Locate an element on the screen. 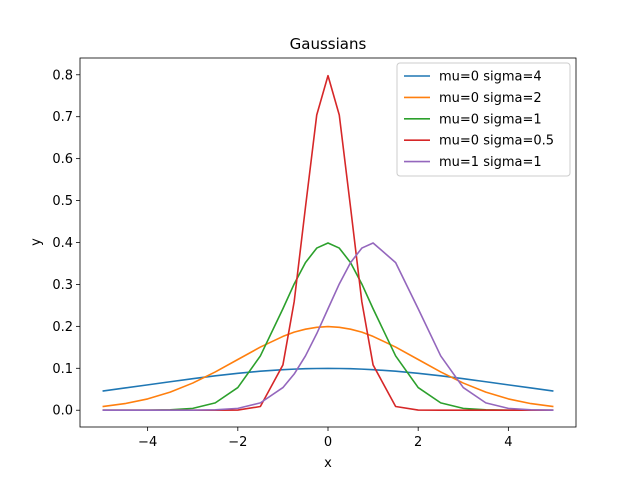 The image size is (640, 480). legend-box is located at coordinates (483, 119).